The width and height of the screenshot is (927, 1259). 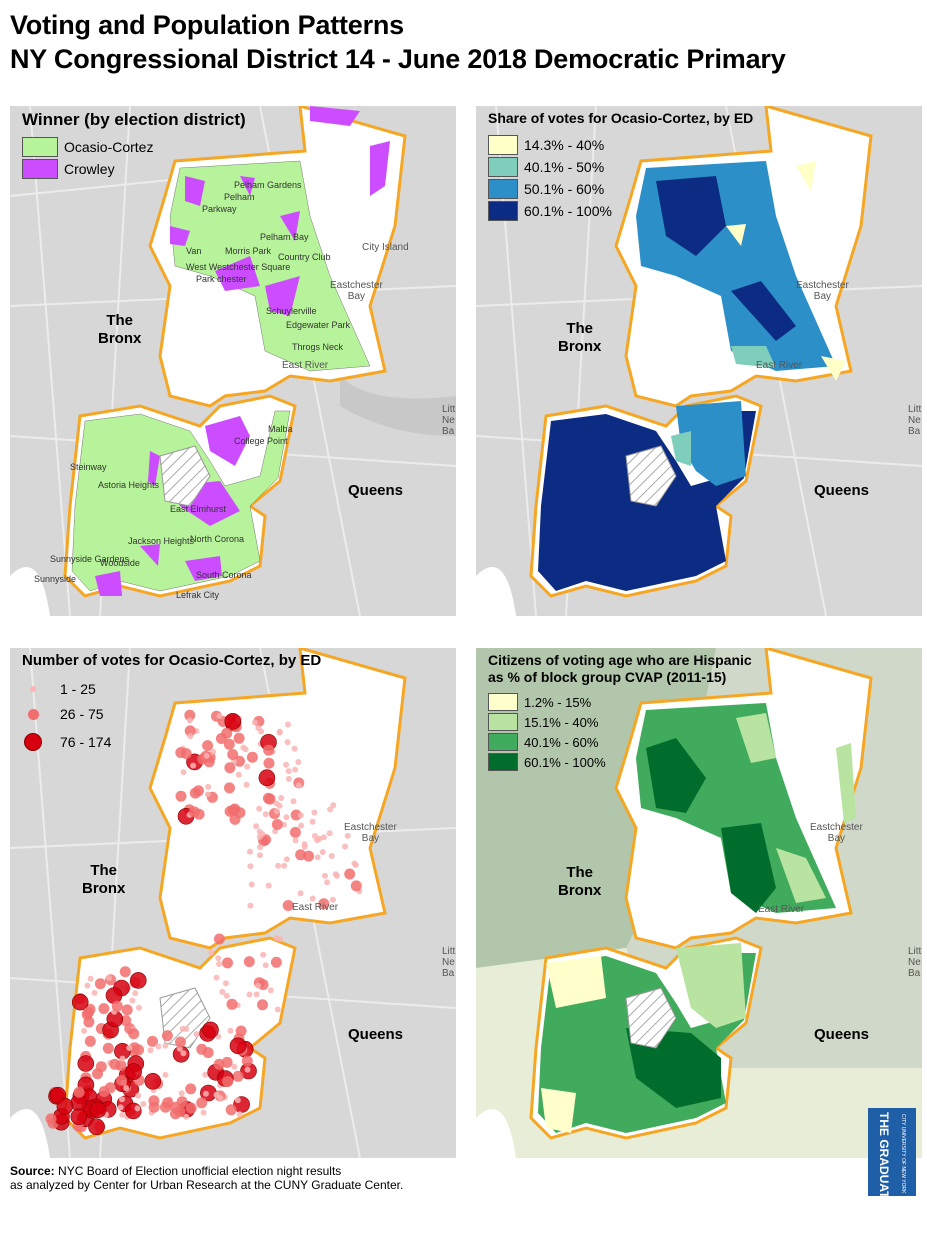 What do you see at coordinates (580, 337) in the screenshot?
I see `place-label-bronx: The Bronx` at bounding box center [580, 337].